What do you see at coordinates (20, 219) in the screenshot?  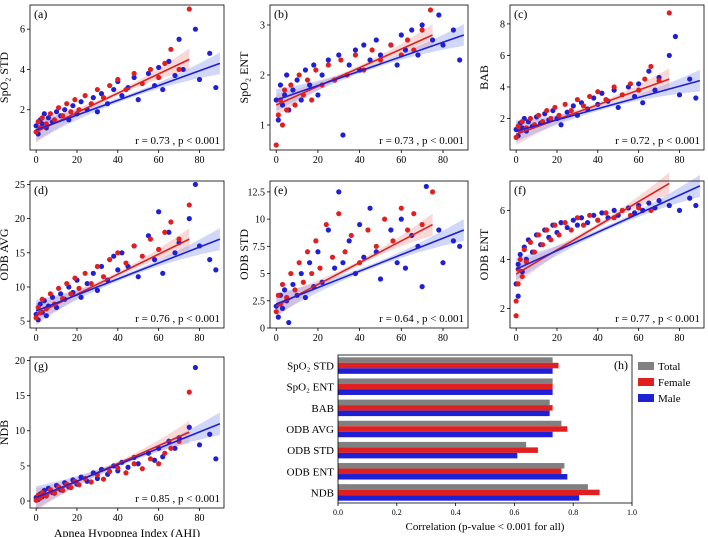 I see `y-tick-label: 20` at bounding box center [20, 219].